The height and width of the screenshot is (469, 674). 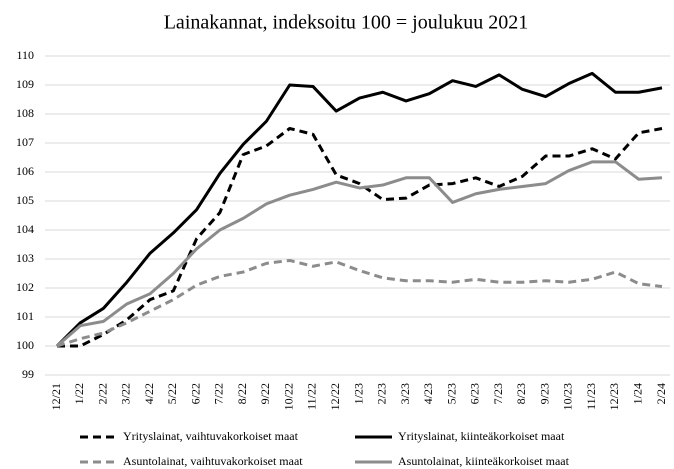 I want to click on y-tick-label: 99, so click(x=28, y=374).